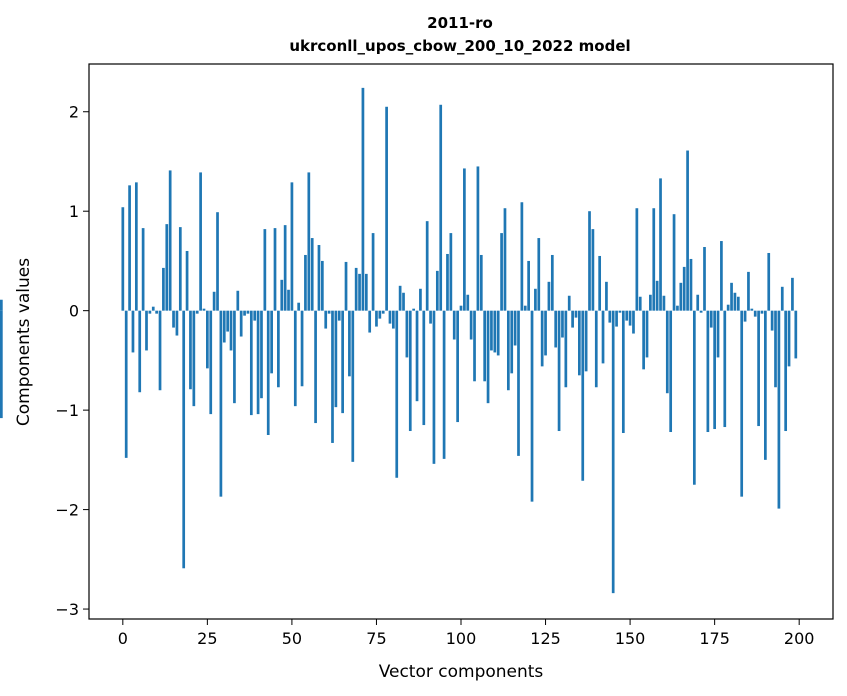  I want to click on x-tick-label: 175, so click(714, 638).